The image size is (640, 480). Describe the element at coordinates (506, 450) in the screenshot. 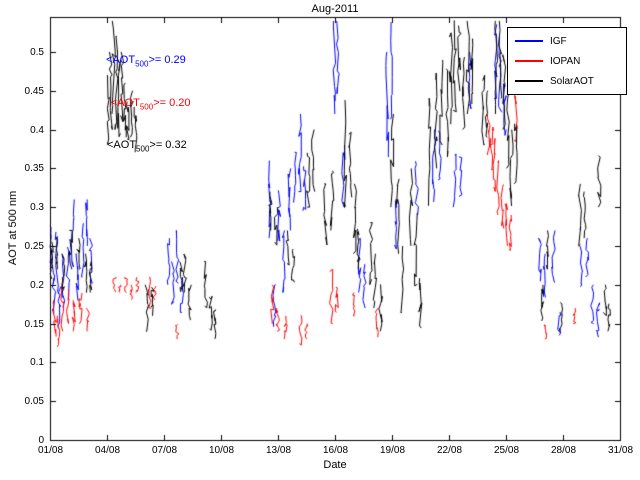

I see `x-tick-label: 25/08` at that location.